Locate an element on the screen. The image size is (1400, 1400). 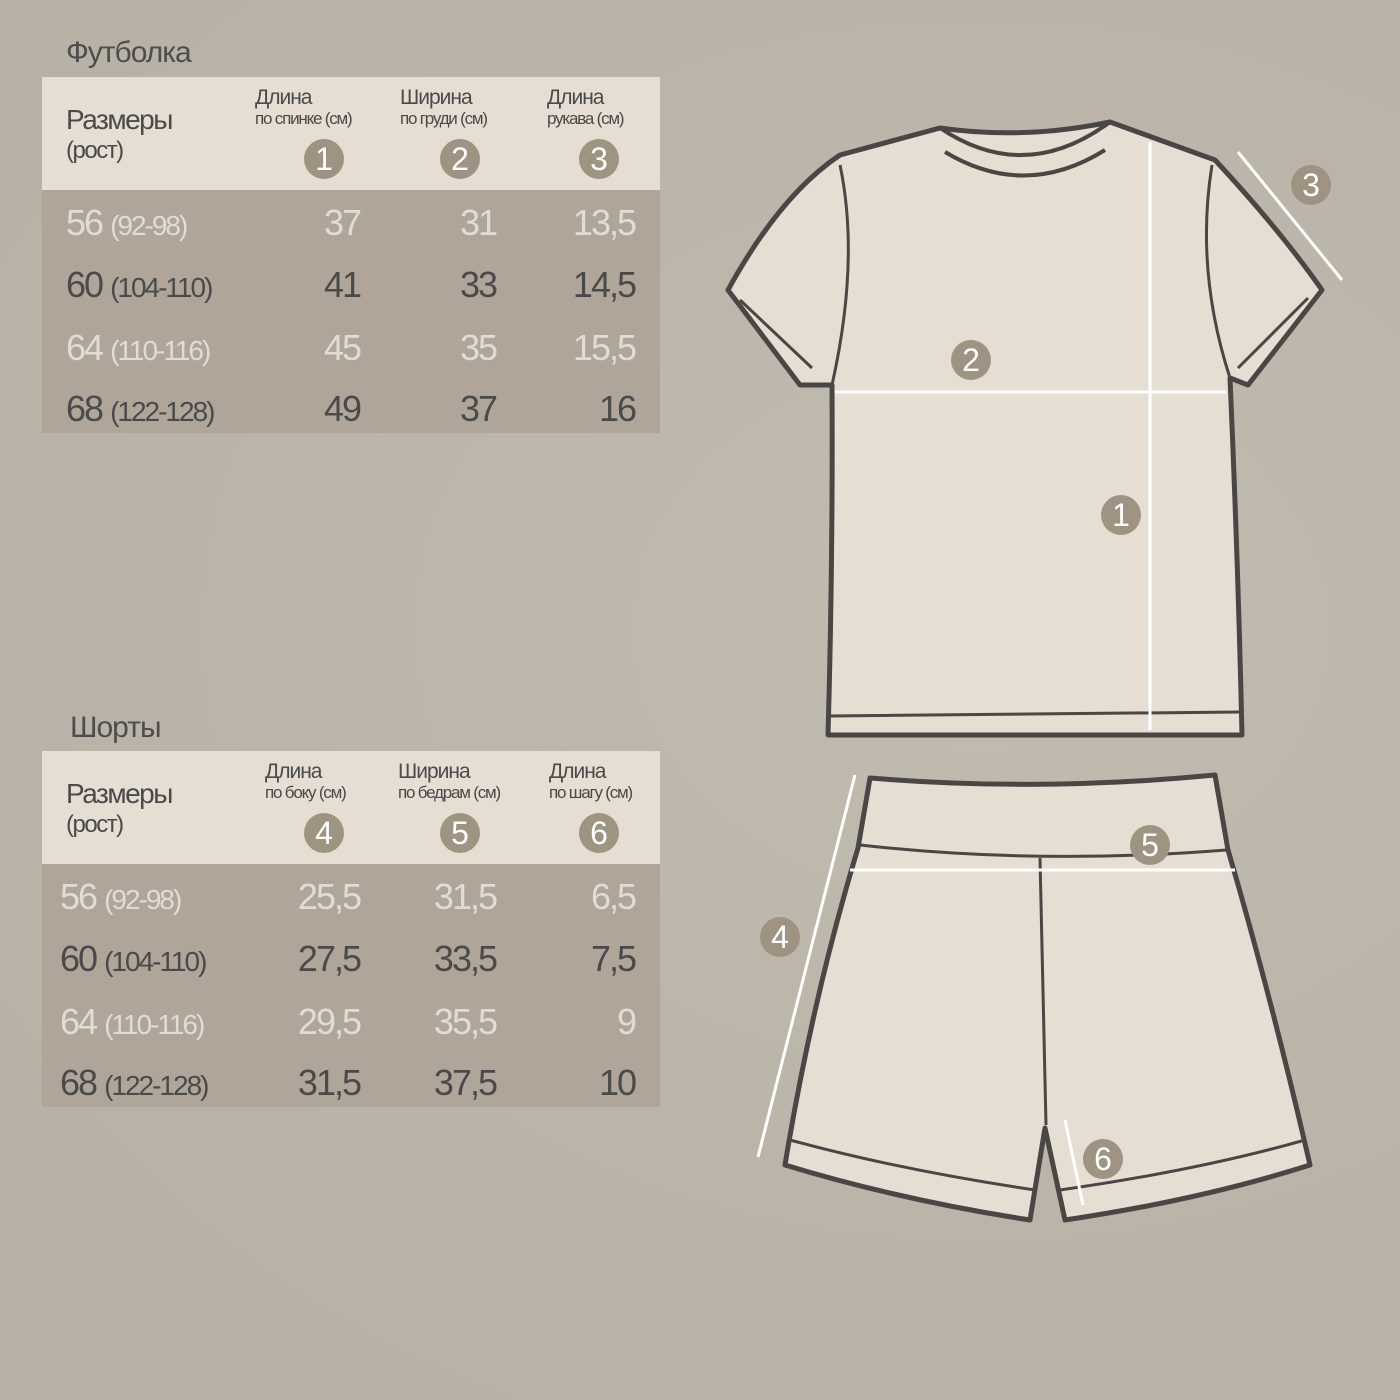
table-row: 68 (122-128) 31,5 37,5 10 is located at coordinates (351, 1084).